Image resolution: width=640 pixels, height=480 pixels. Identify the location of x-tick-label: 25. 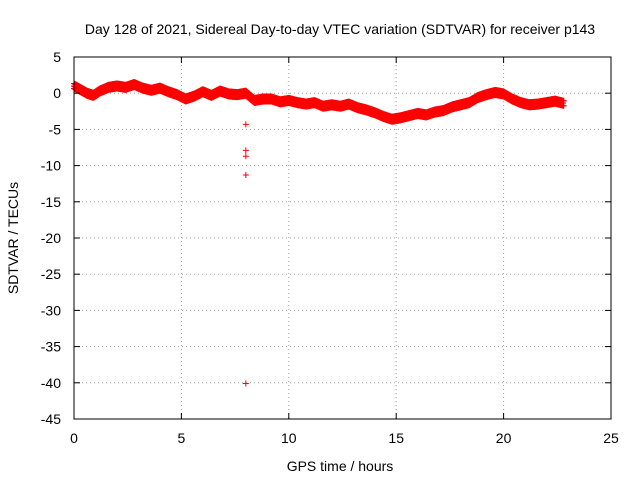
(611, 438).